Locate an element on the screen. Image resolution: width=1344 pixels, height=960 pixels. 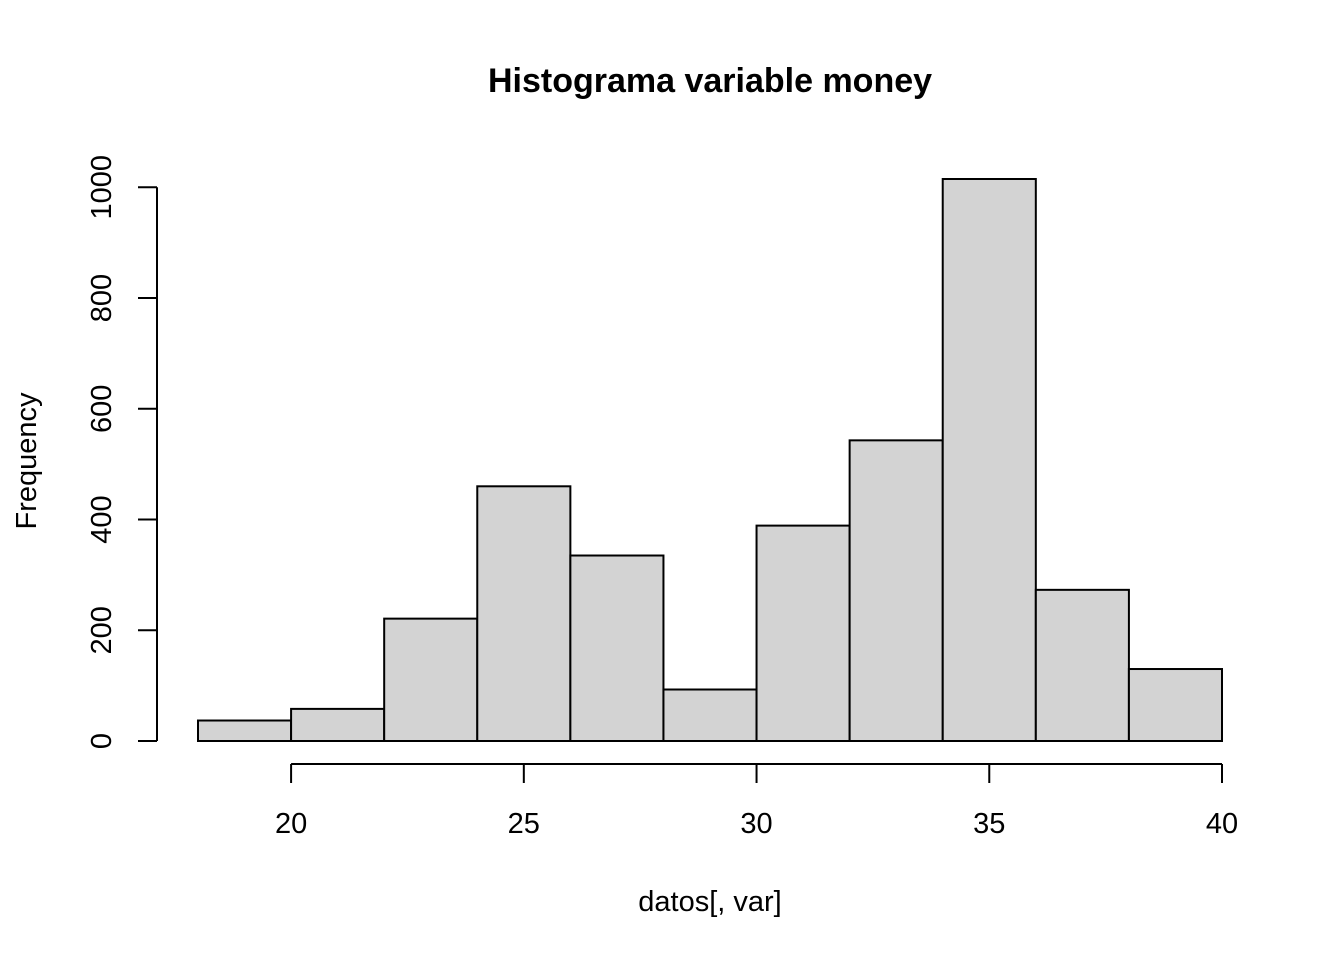
y-tick-label: 200 is located at coordinates (102, 630).